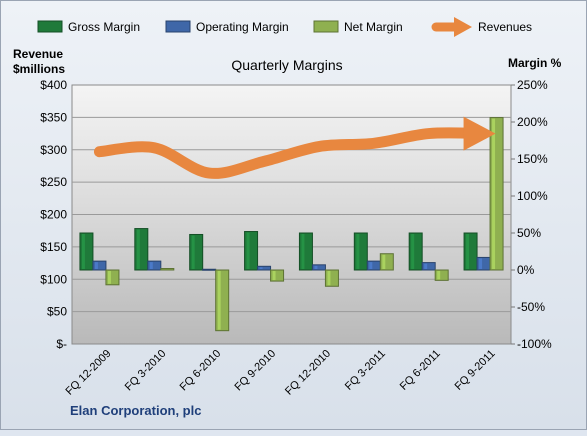 This screenshot has height=436, width=587. Describe the element at coordinates (529, 233) in the screenshot. I see `y-right-tick-label: 50%` at that location.